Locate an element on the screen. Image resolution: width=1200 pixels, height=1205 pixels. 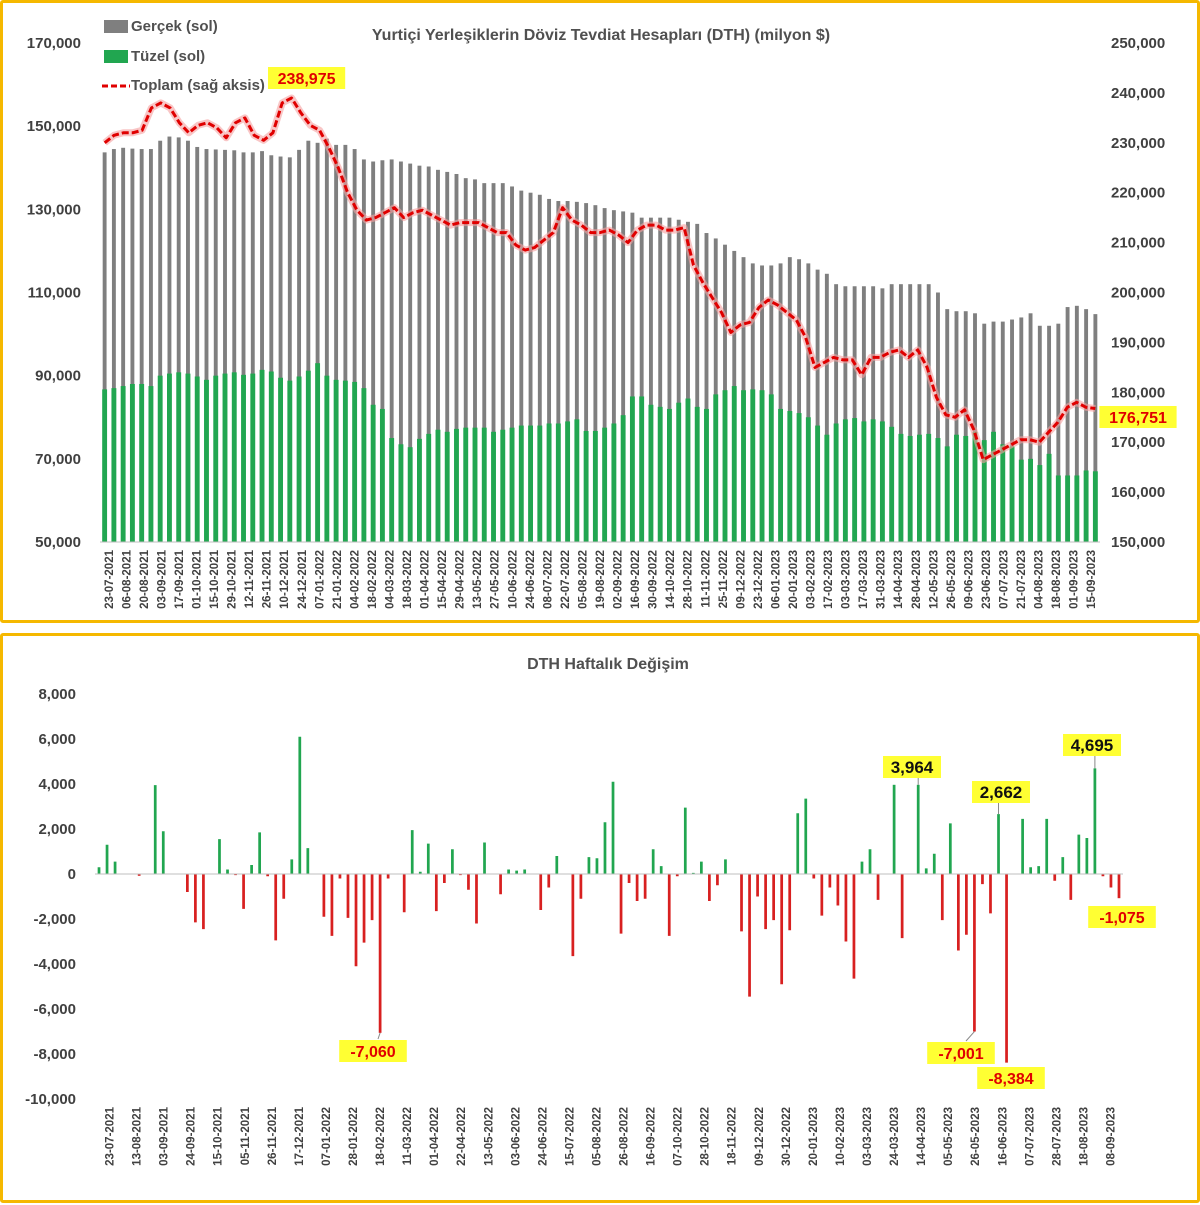
legend-swatch is located at coordinates (116, 56).